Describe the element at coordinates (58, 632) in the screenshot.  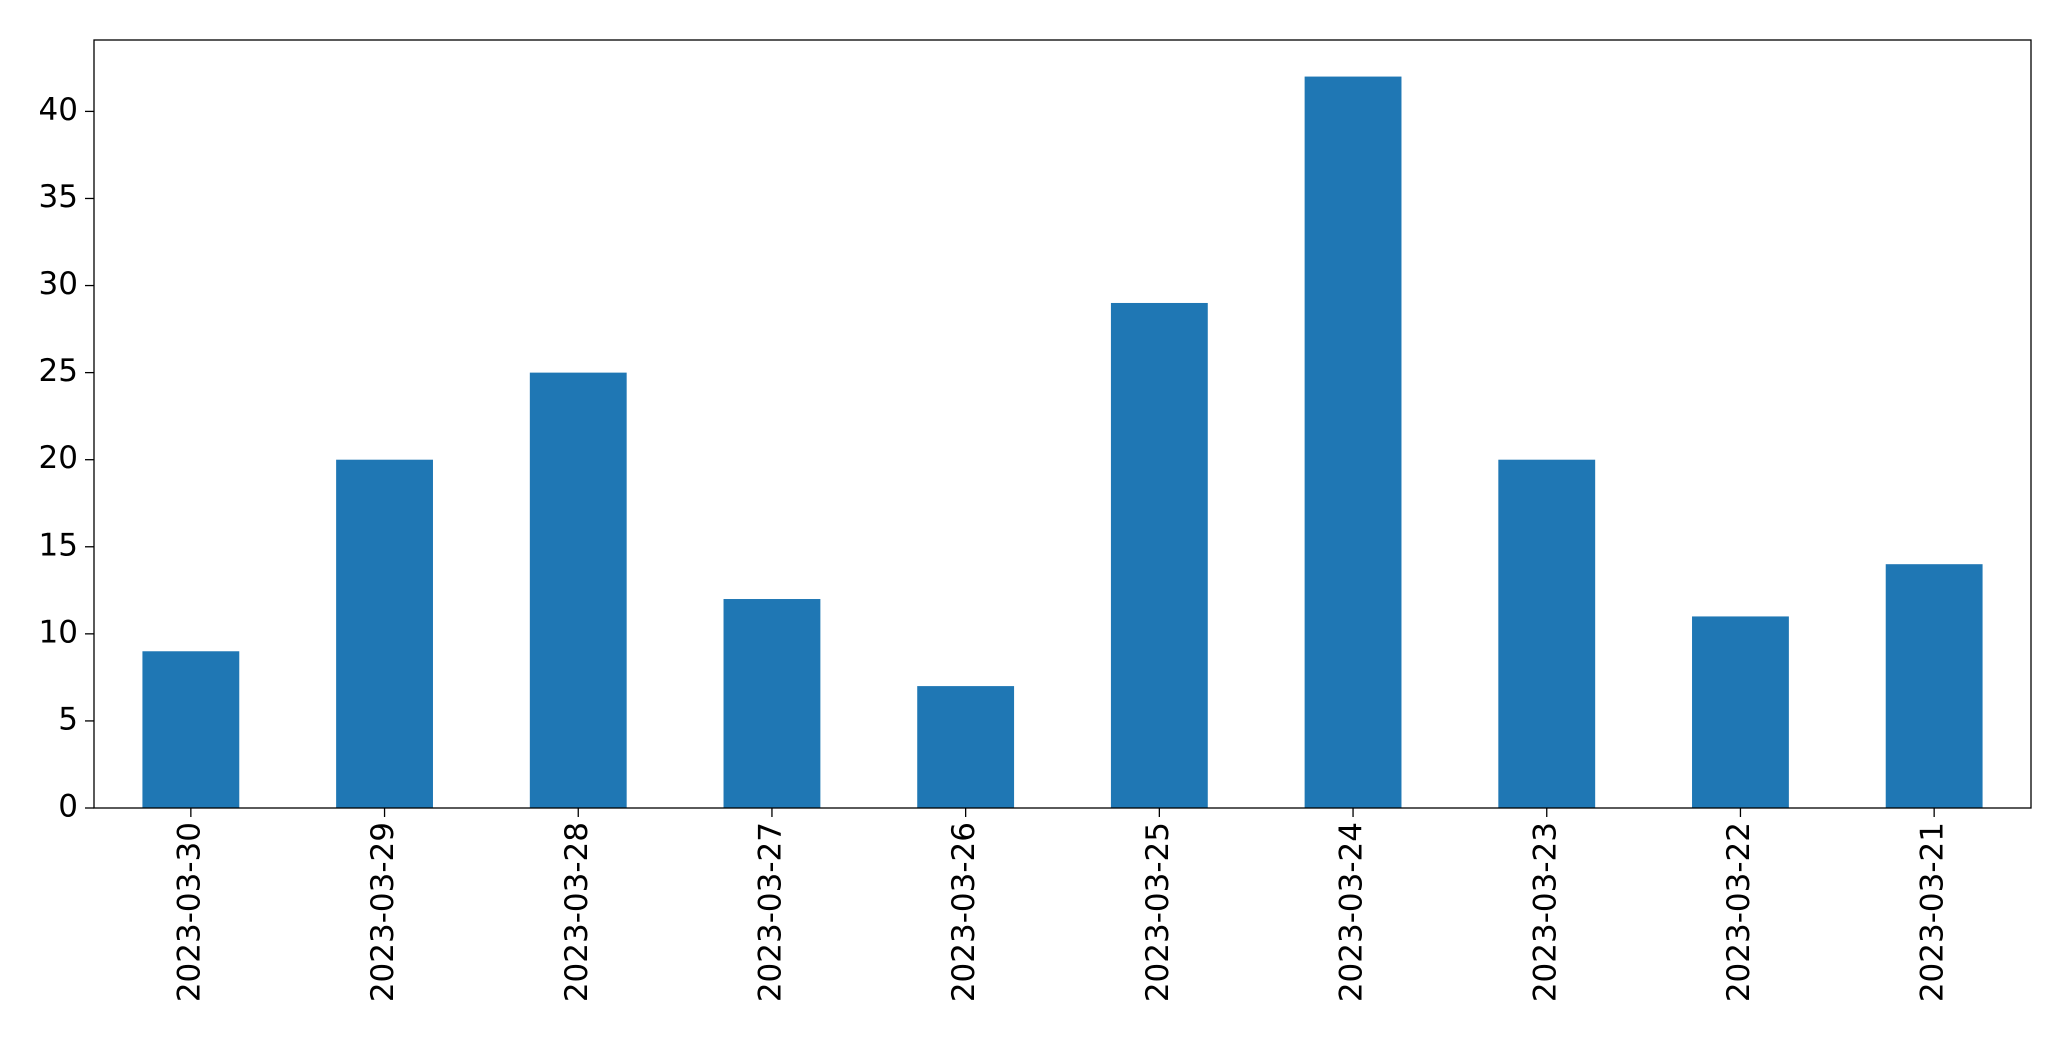
I see `y-tick-label: 10` at that location.